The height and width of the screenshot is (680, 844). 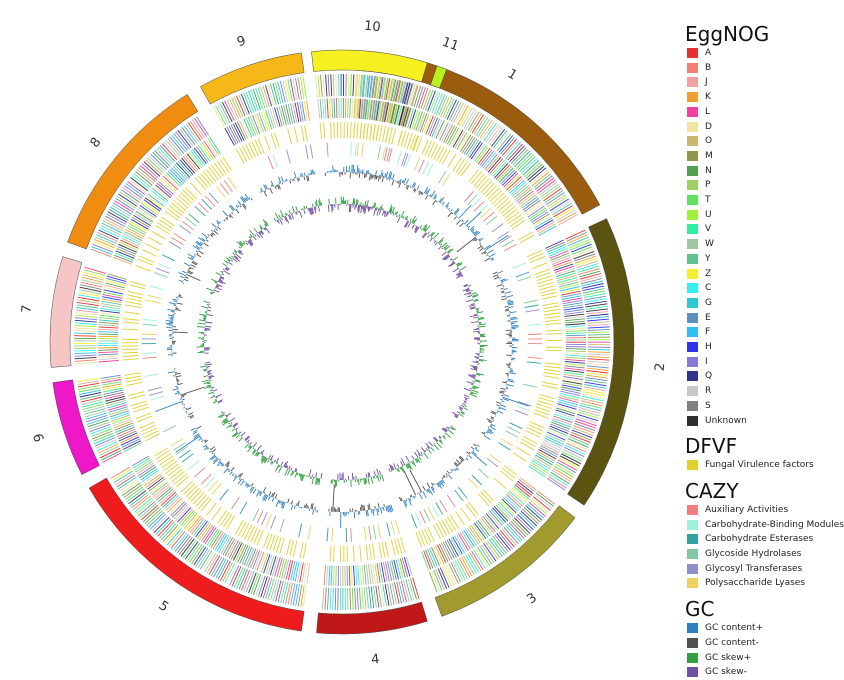 I want to click on legend-label: GC content-, so click(x=732, y=642).